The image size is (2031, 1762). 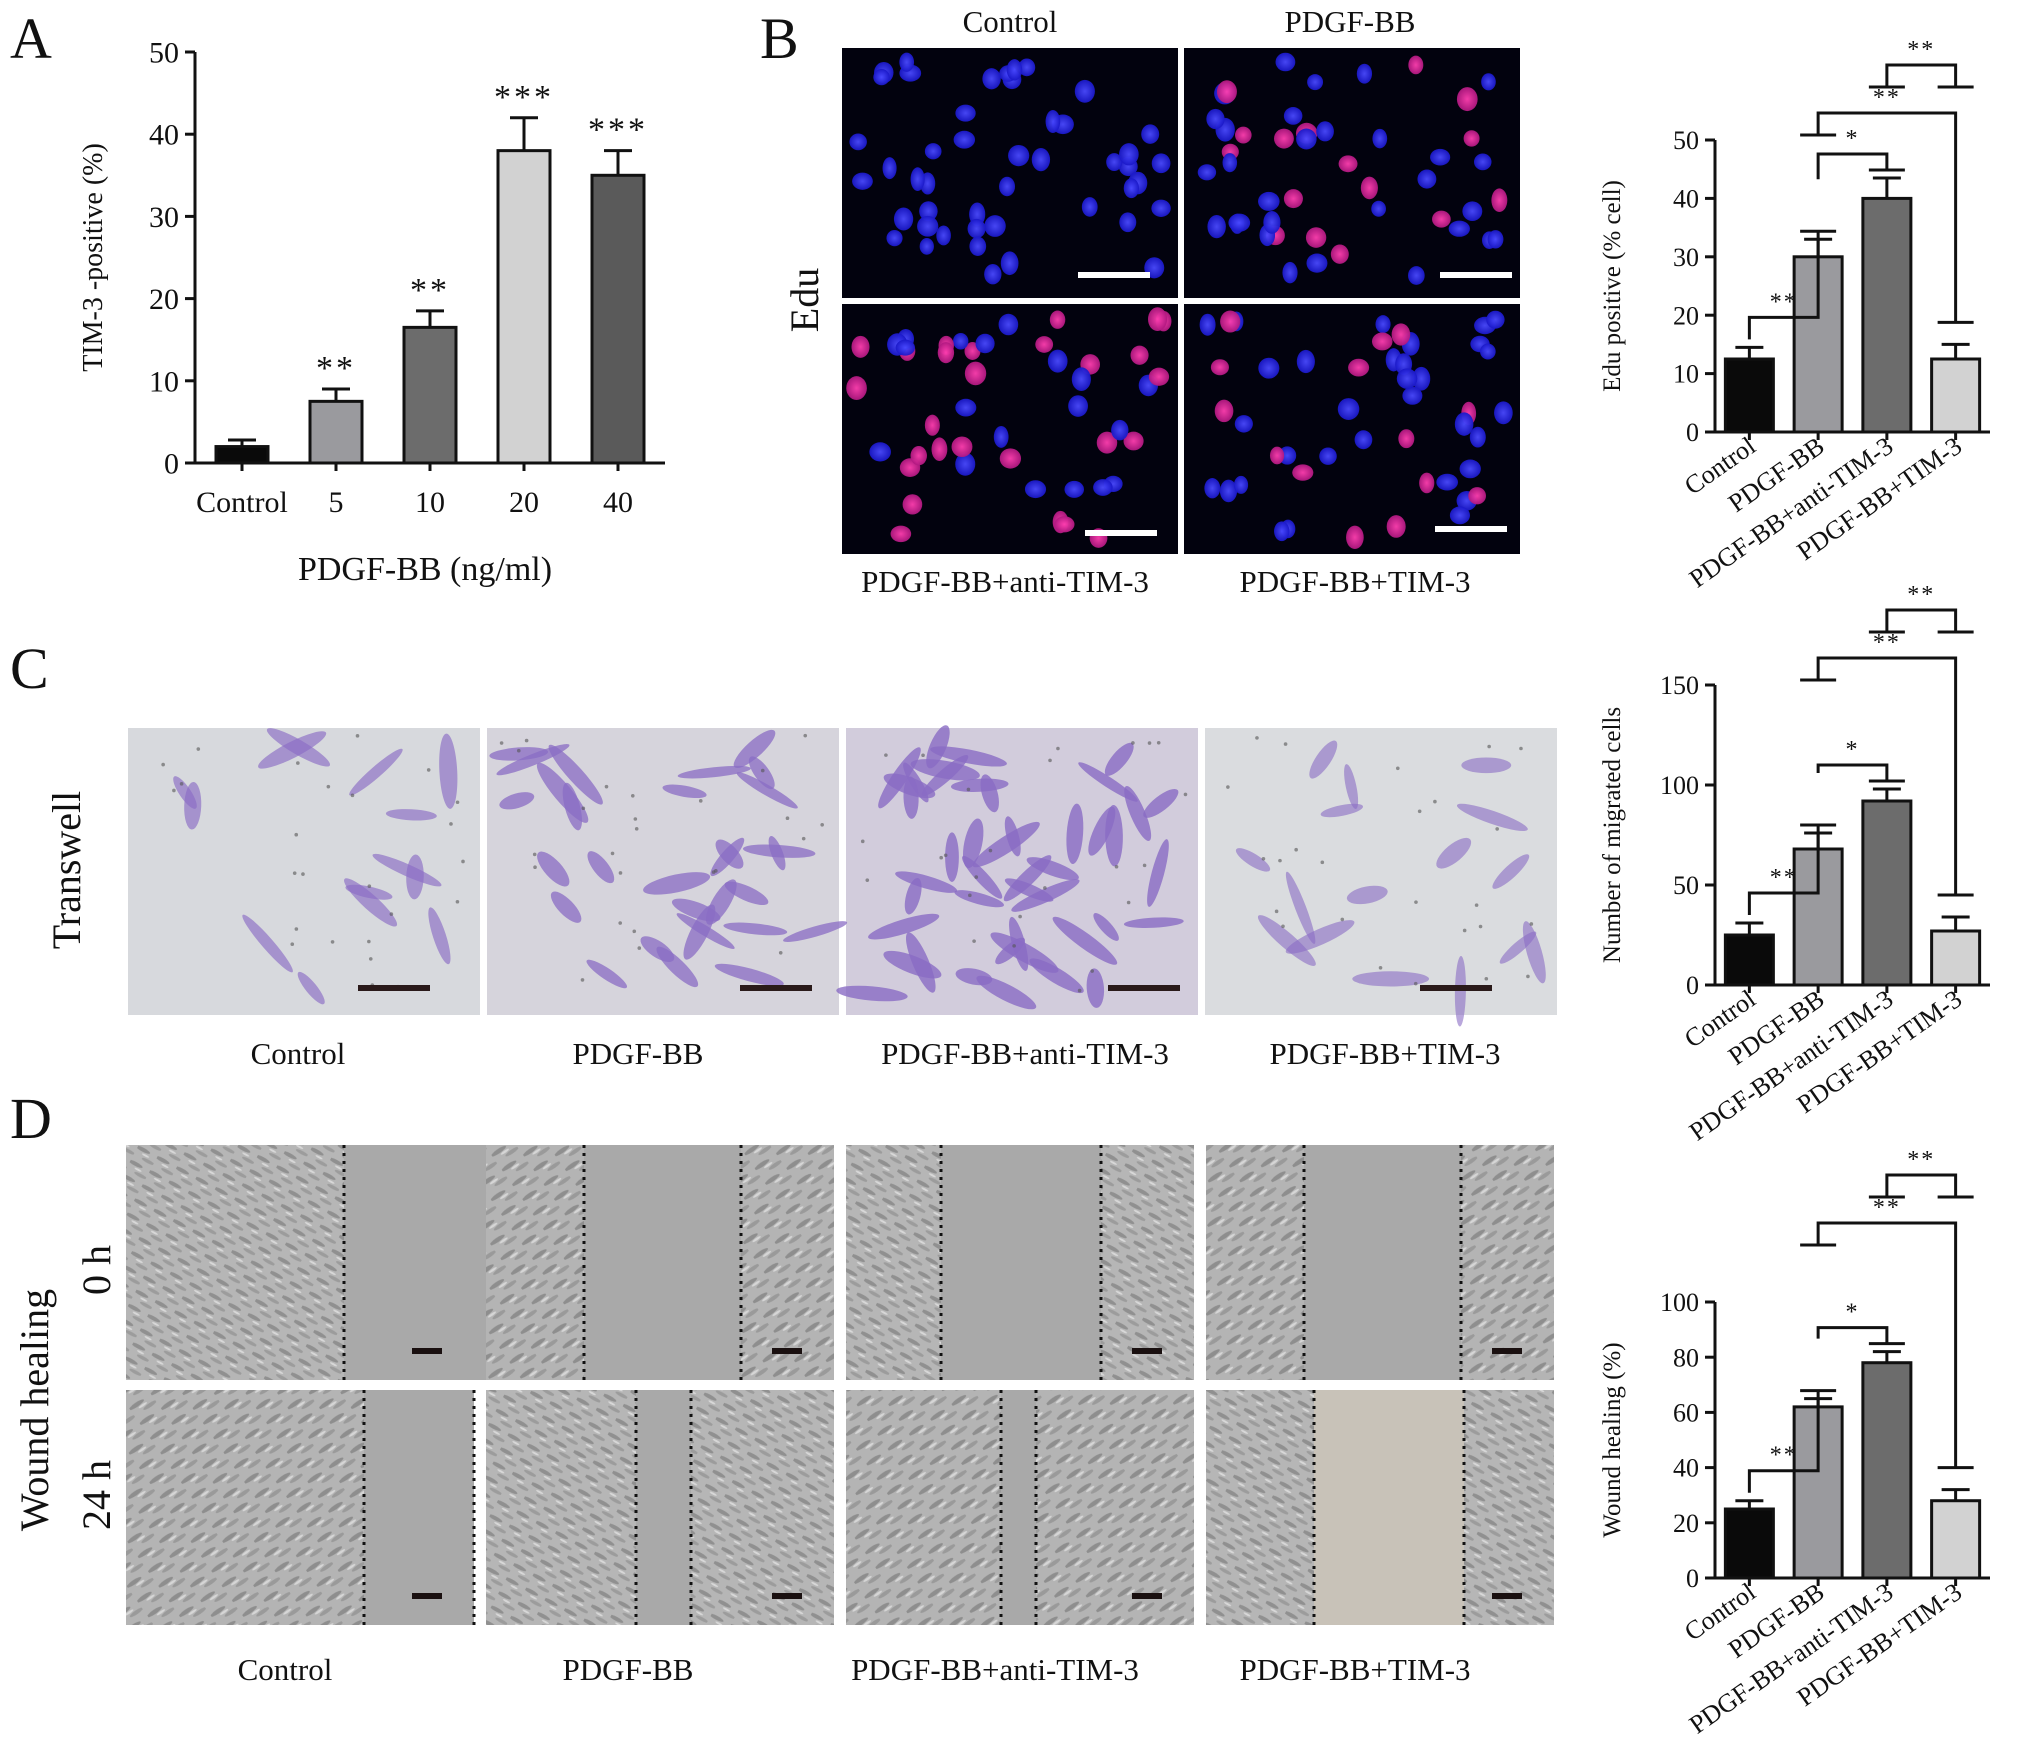 I want to click on y-tick-label: 10, so click(x=164, y=381).